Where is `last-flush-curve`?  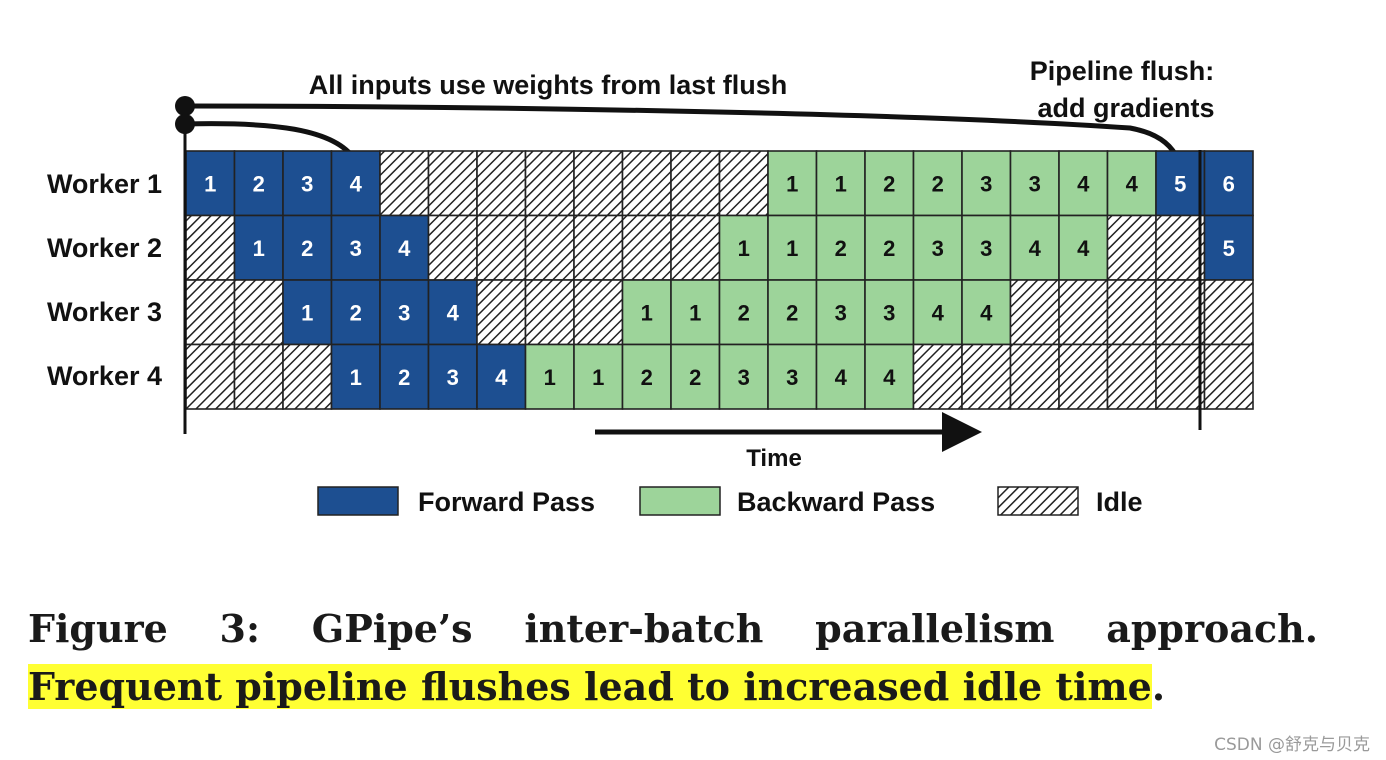
last-flush-curve is located at coordinates (271, 141).